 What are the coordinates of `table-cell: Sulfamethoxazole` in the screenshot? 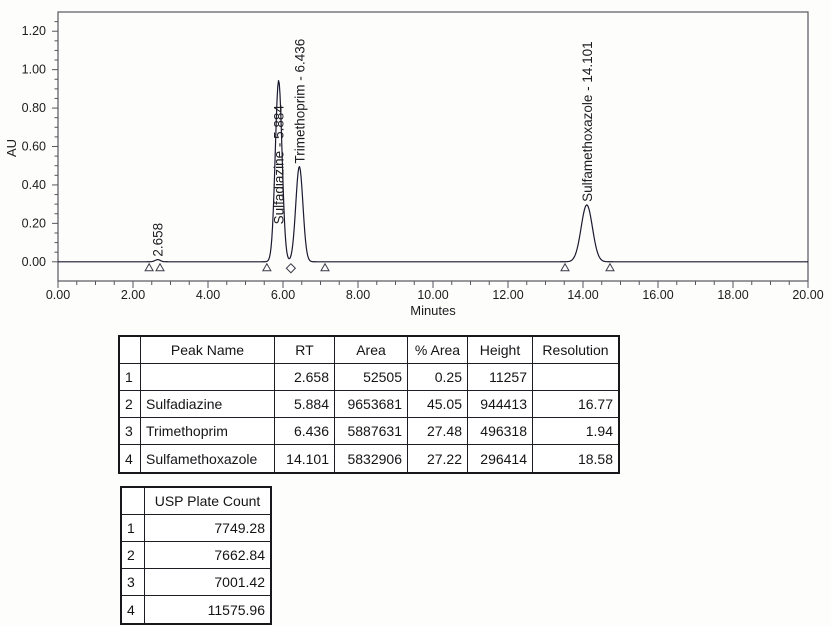 It's located at (208, 458).